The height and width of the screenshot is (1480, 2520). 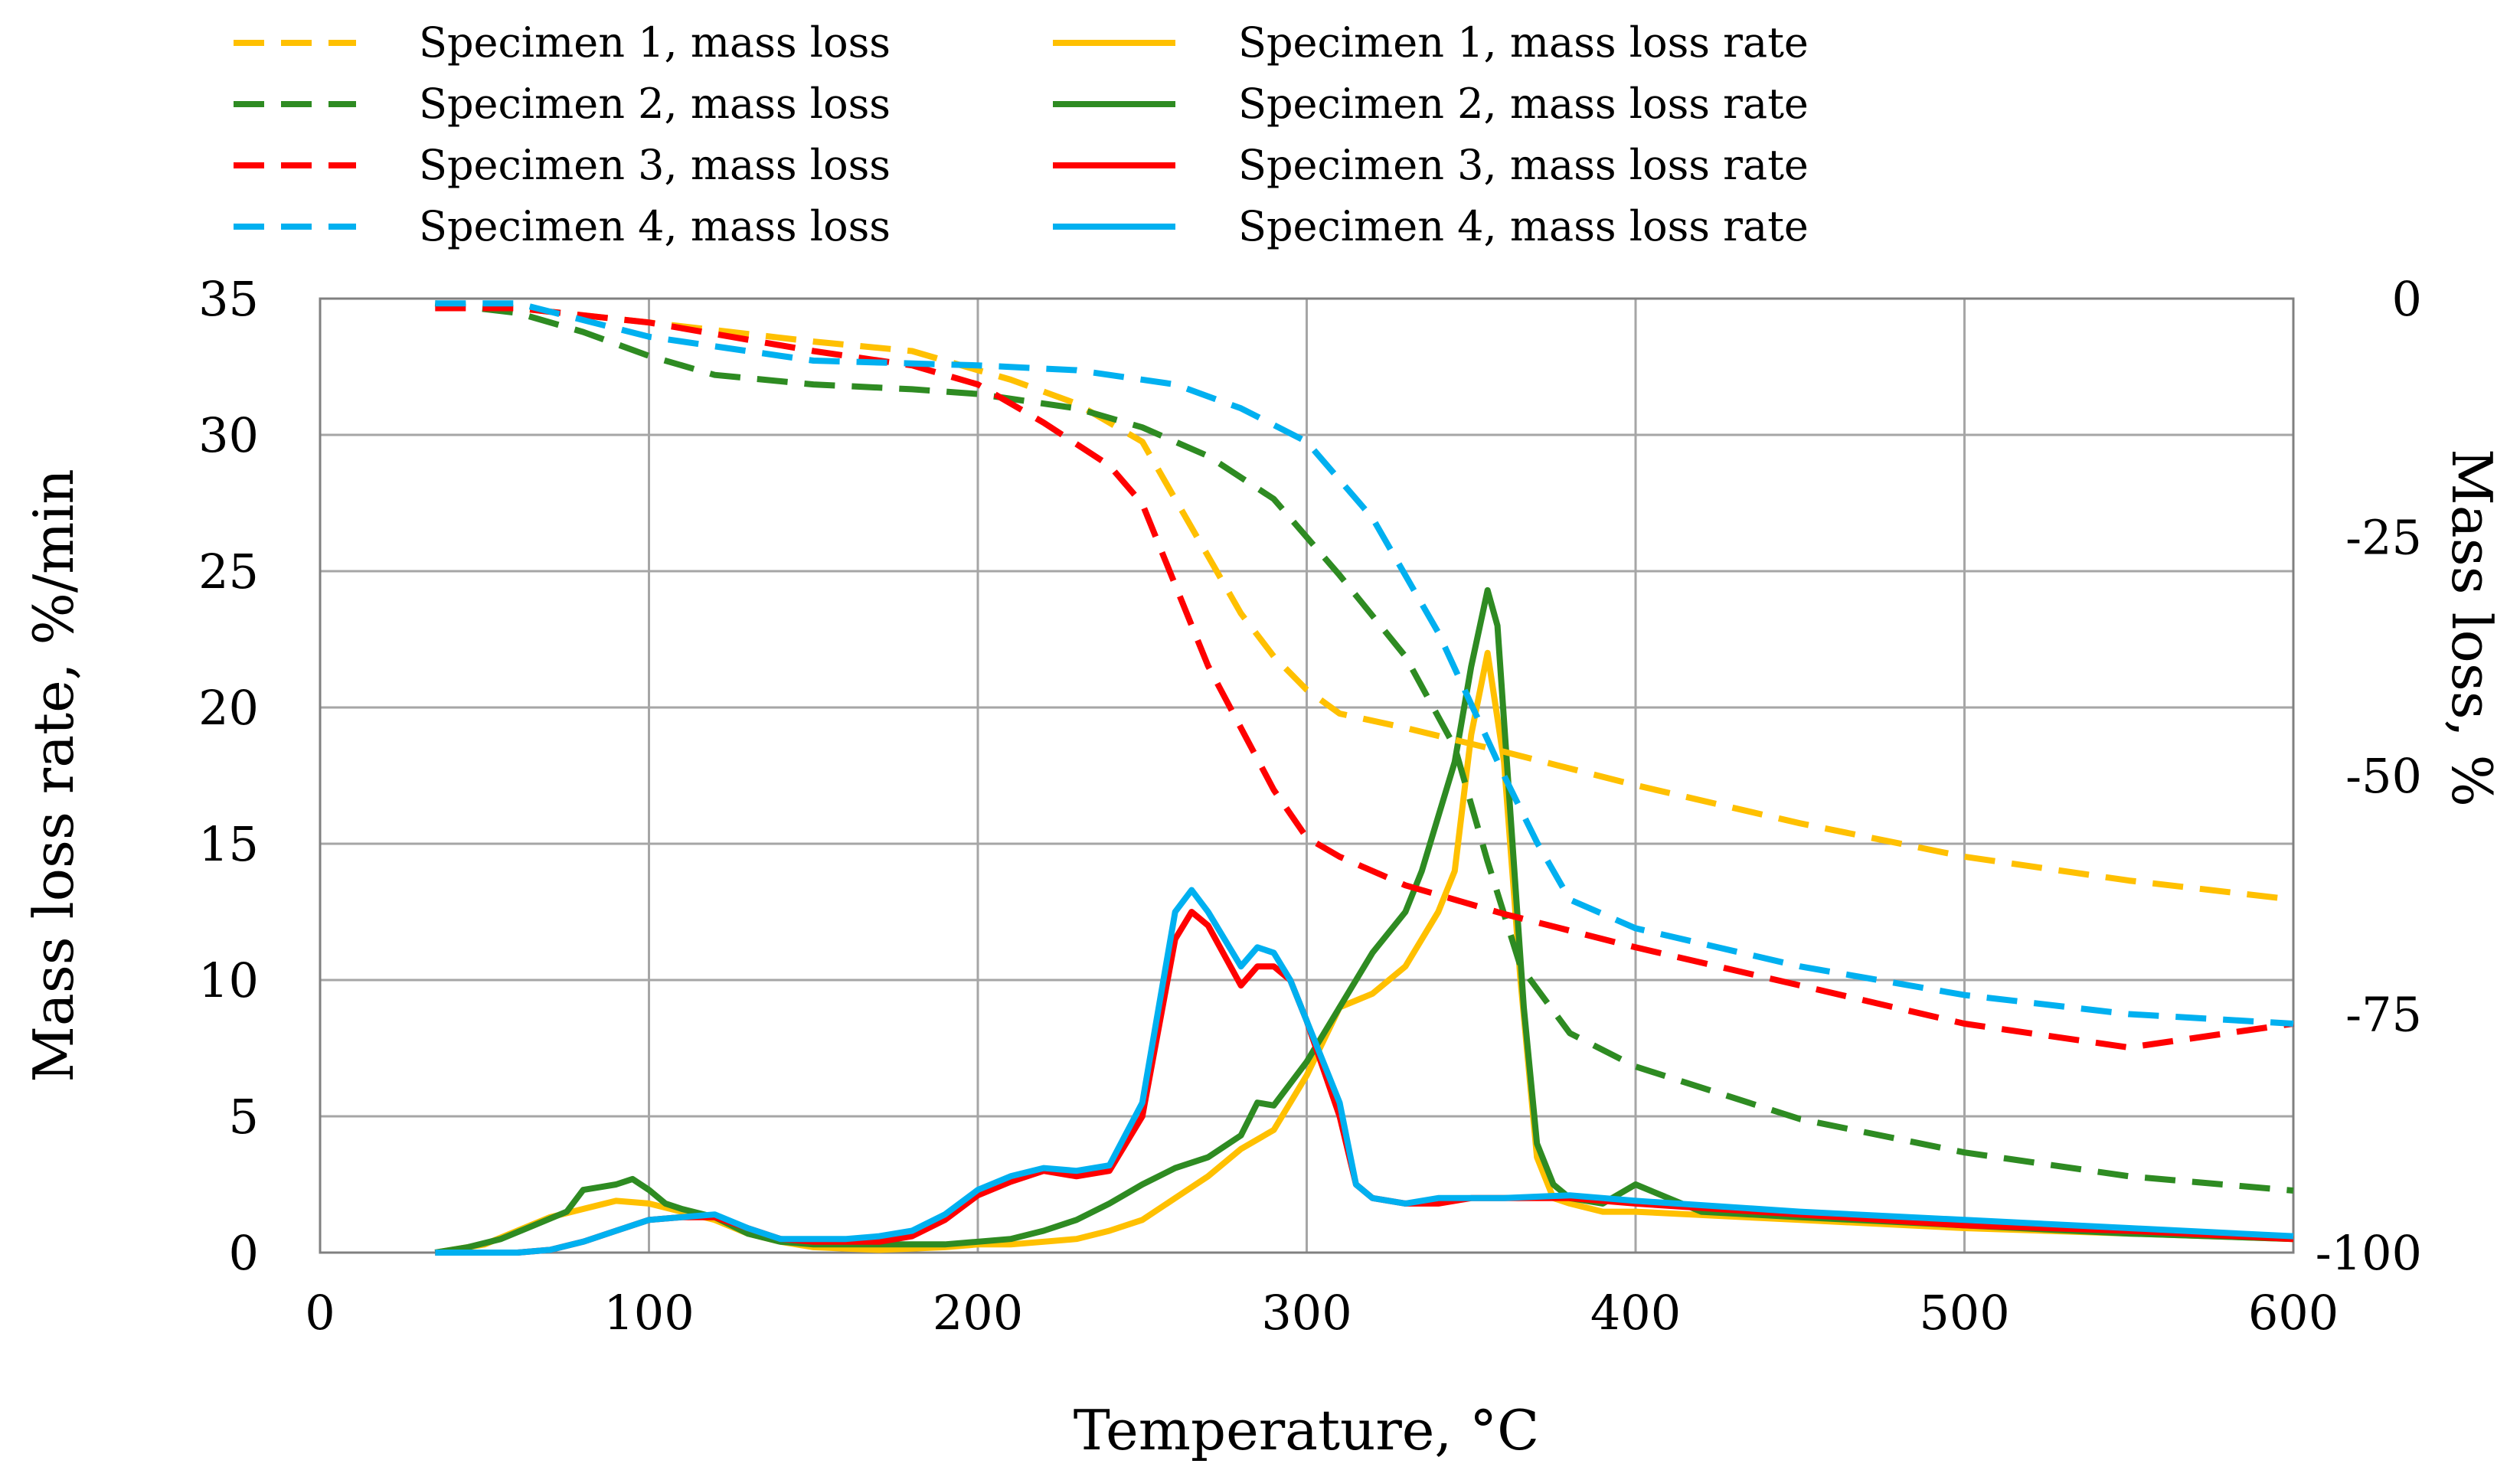 What do you see at coordinates (648, 1313) in the screenshot?
I see `x-tick-label: 100` at bounding box center [648, 1313].